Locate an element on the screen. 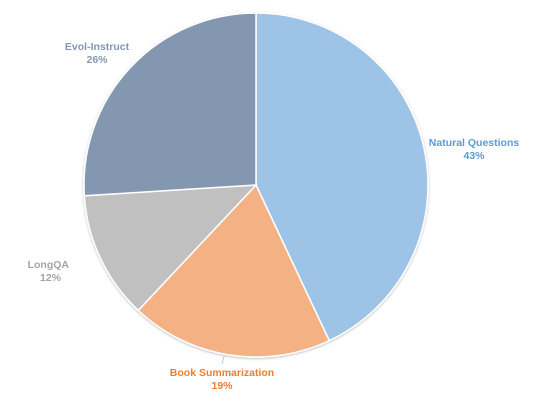  slice-label-name: Book Summarization is located at coordinates (222, 373).